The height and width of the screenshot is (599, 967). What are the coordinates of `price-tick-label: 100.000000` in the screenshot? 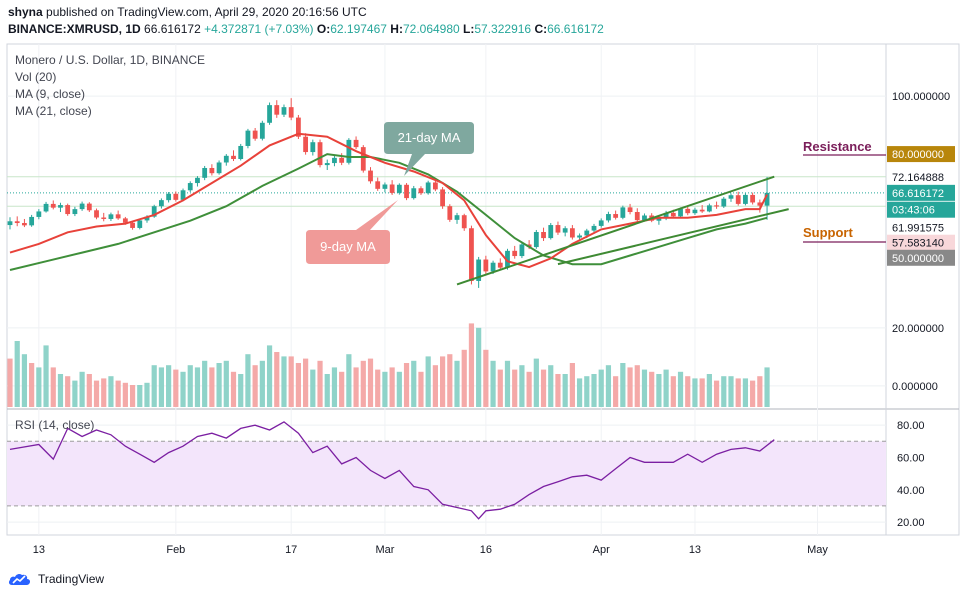 It's located at (921, 97).